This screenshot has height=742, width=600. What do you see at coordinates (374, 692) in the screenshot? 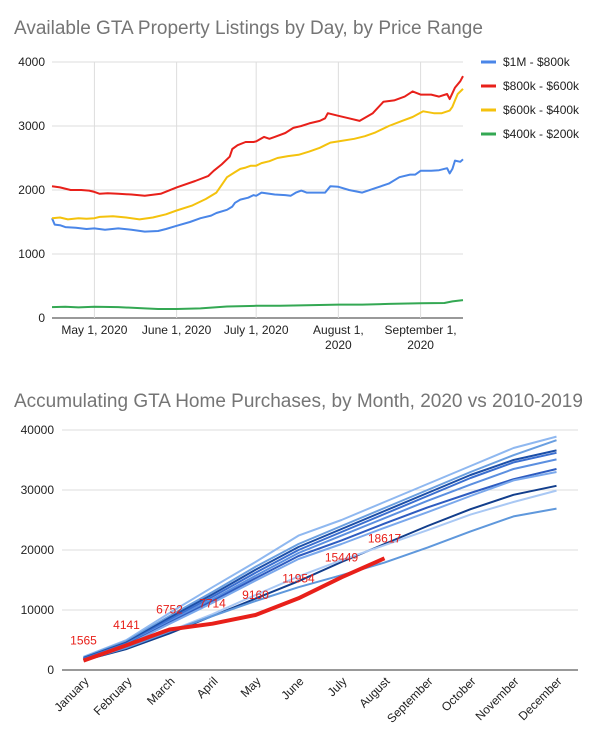
I see `x-tick-label: August` at bounding box center [374, 692].